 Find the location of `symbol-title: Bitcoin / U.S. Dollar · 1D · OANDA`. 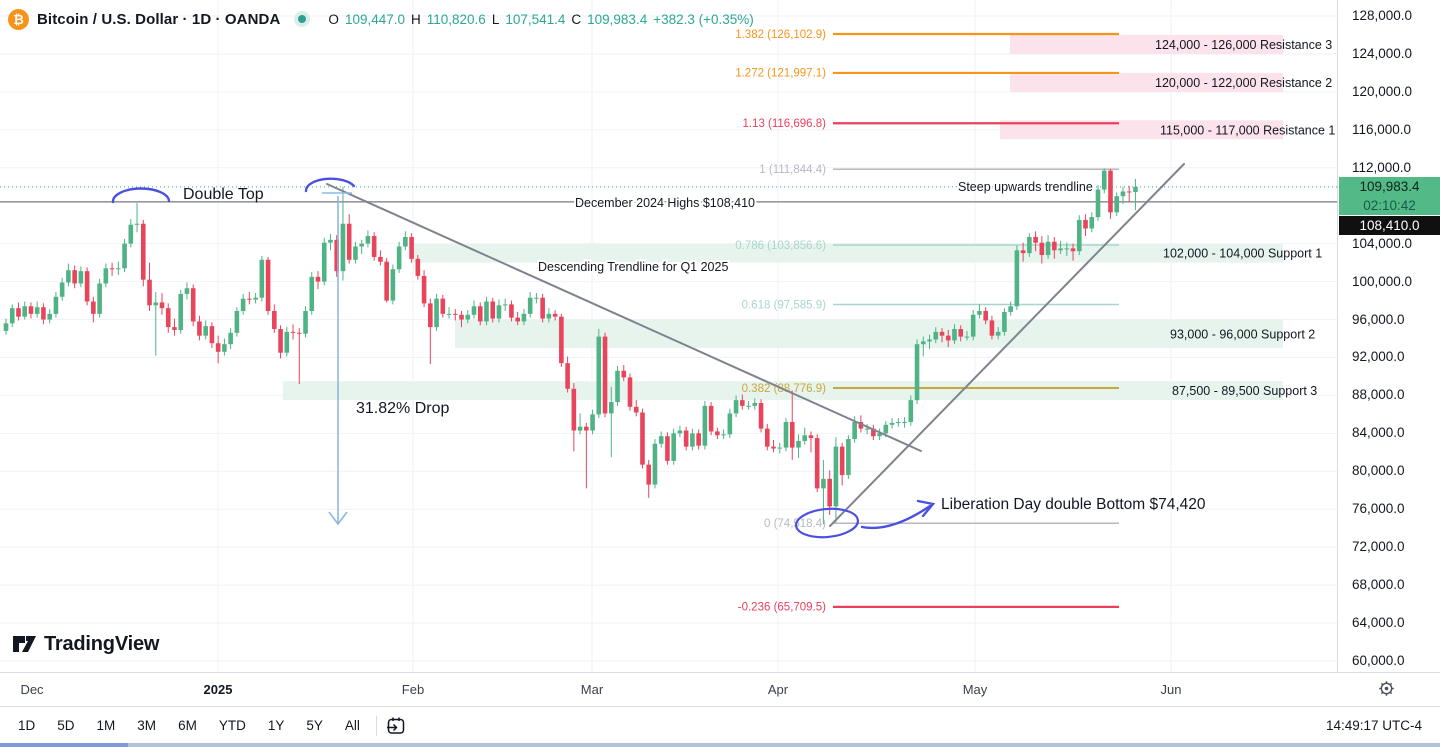

symbol-title: Bitcoin / U.S. Dollar · 1D · OANDA is located at coordinates (159, 19).